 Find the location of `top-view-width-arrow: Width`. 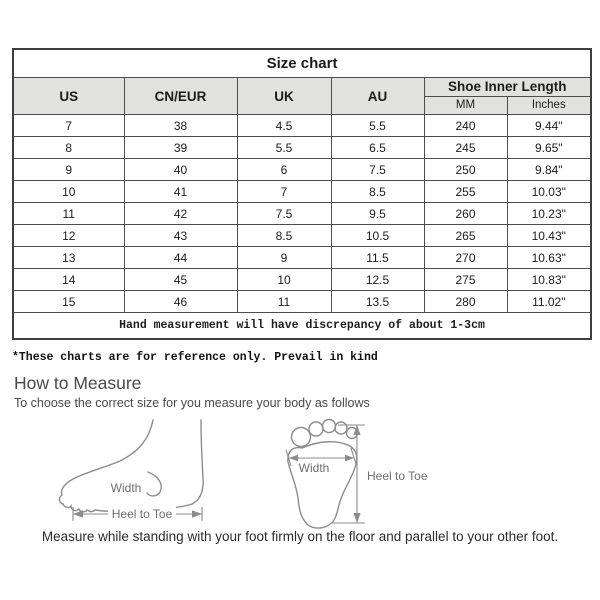

top-view-width-arrow: Width is located at coordinates (321, 461).